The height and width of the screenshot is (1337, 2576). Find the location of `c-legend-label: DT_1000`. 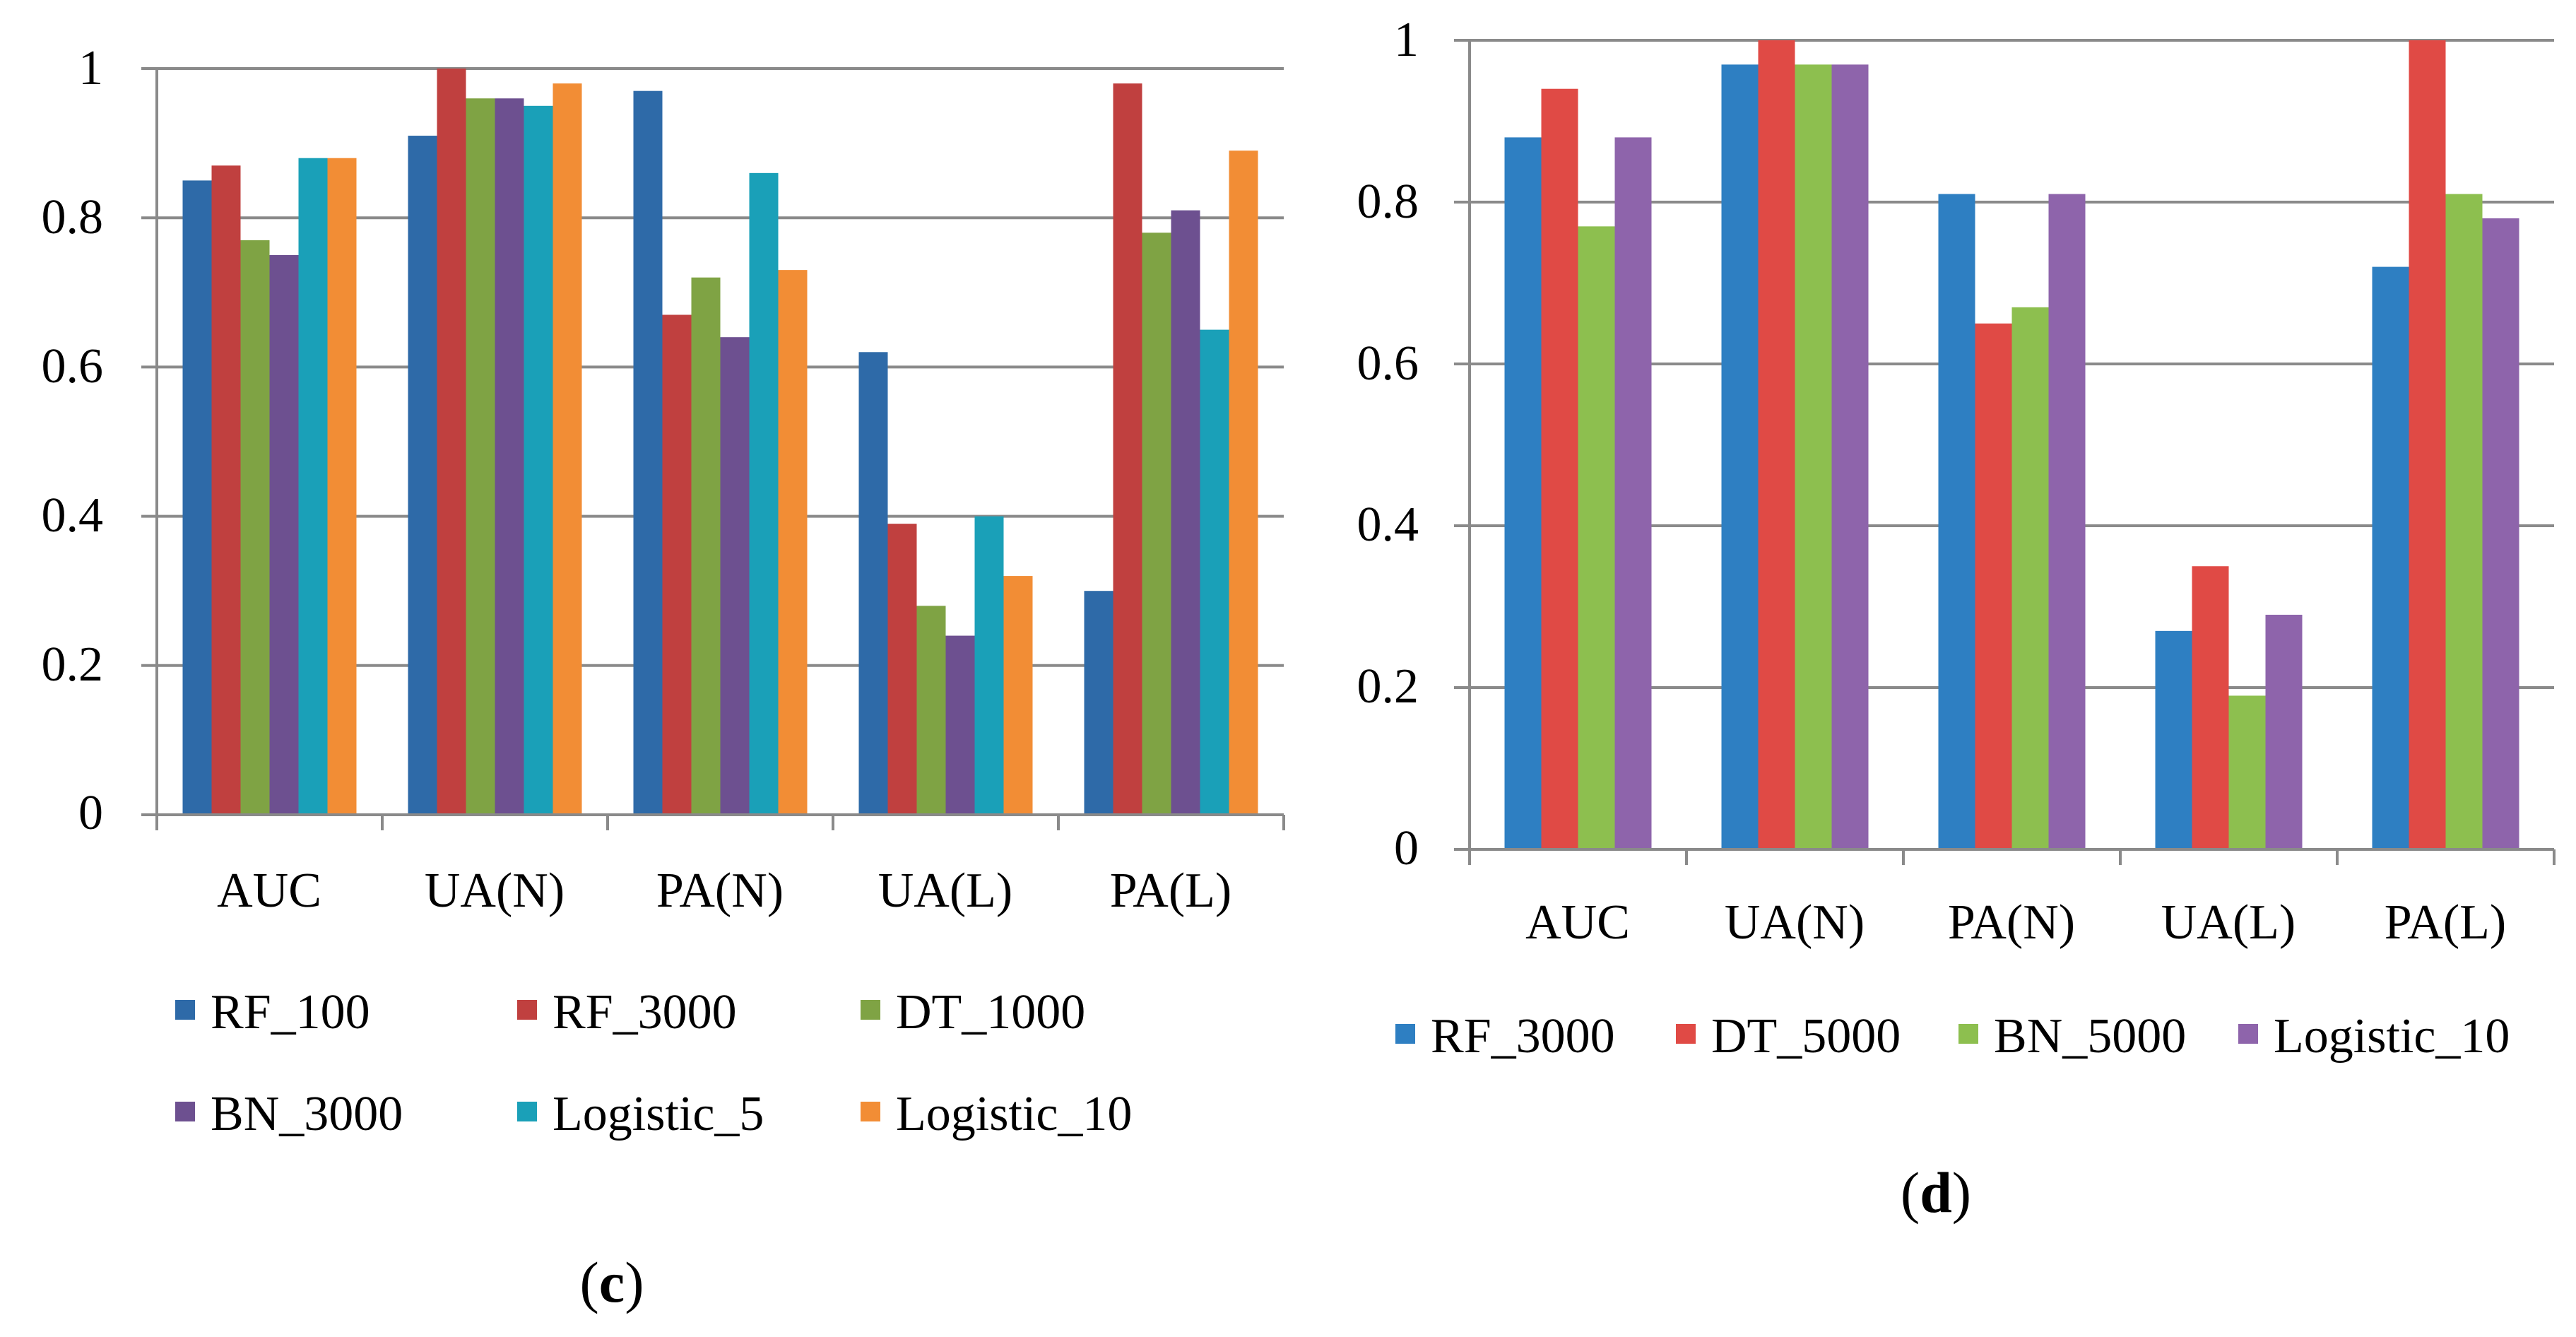

c-legend-label: DT_1000 is located at coordinates (990, 1012).